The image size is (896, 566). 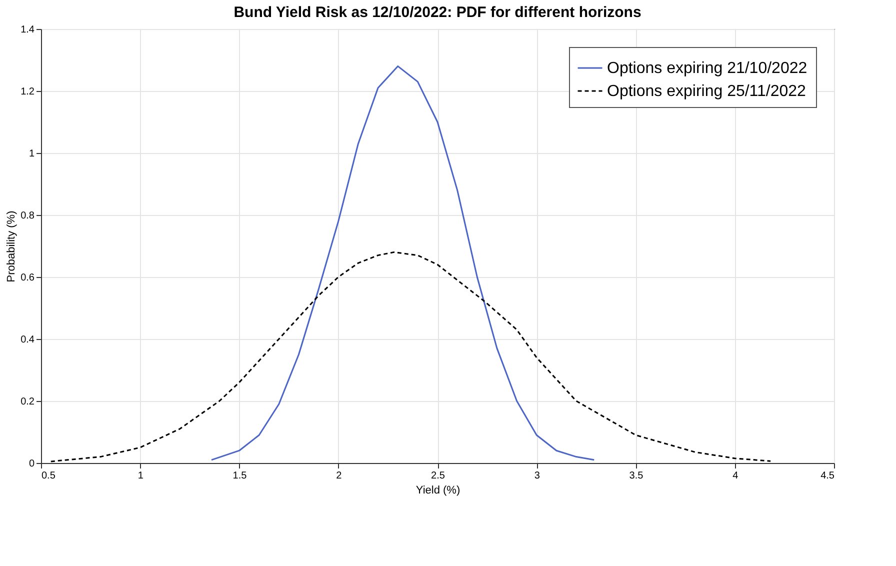 What do you see at coordinates (735, 476) in the screenshot?
I see `x-tick-label: 4` at bounding box center [735, 476].